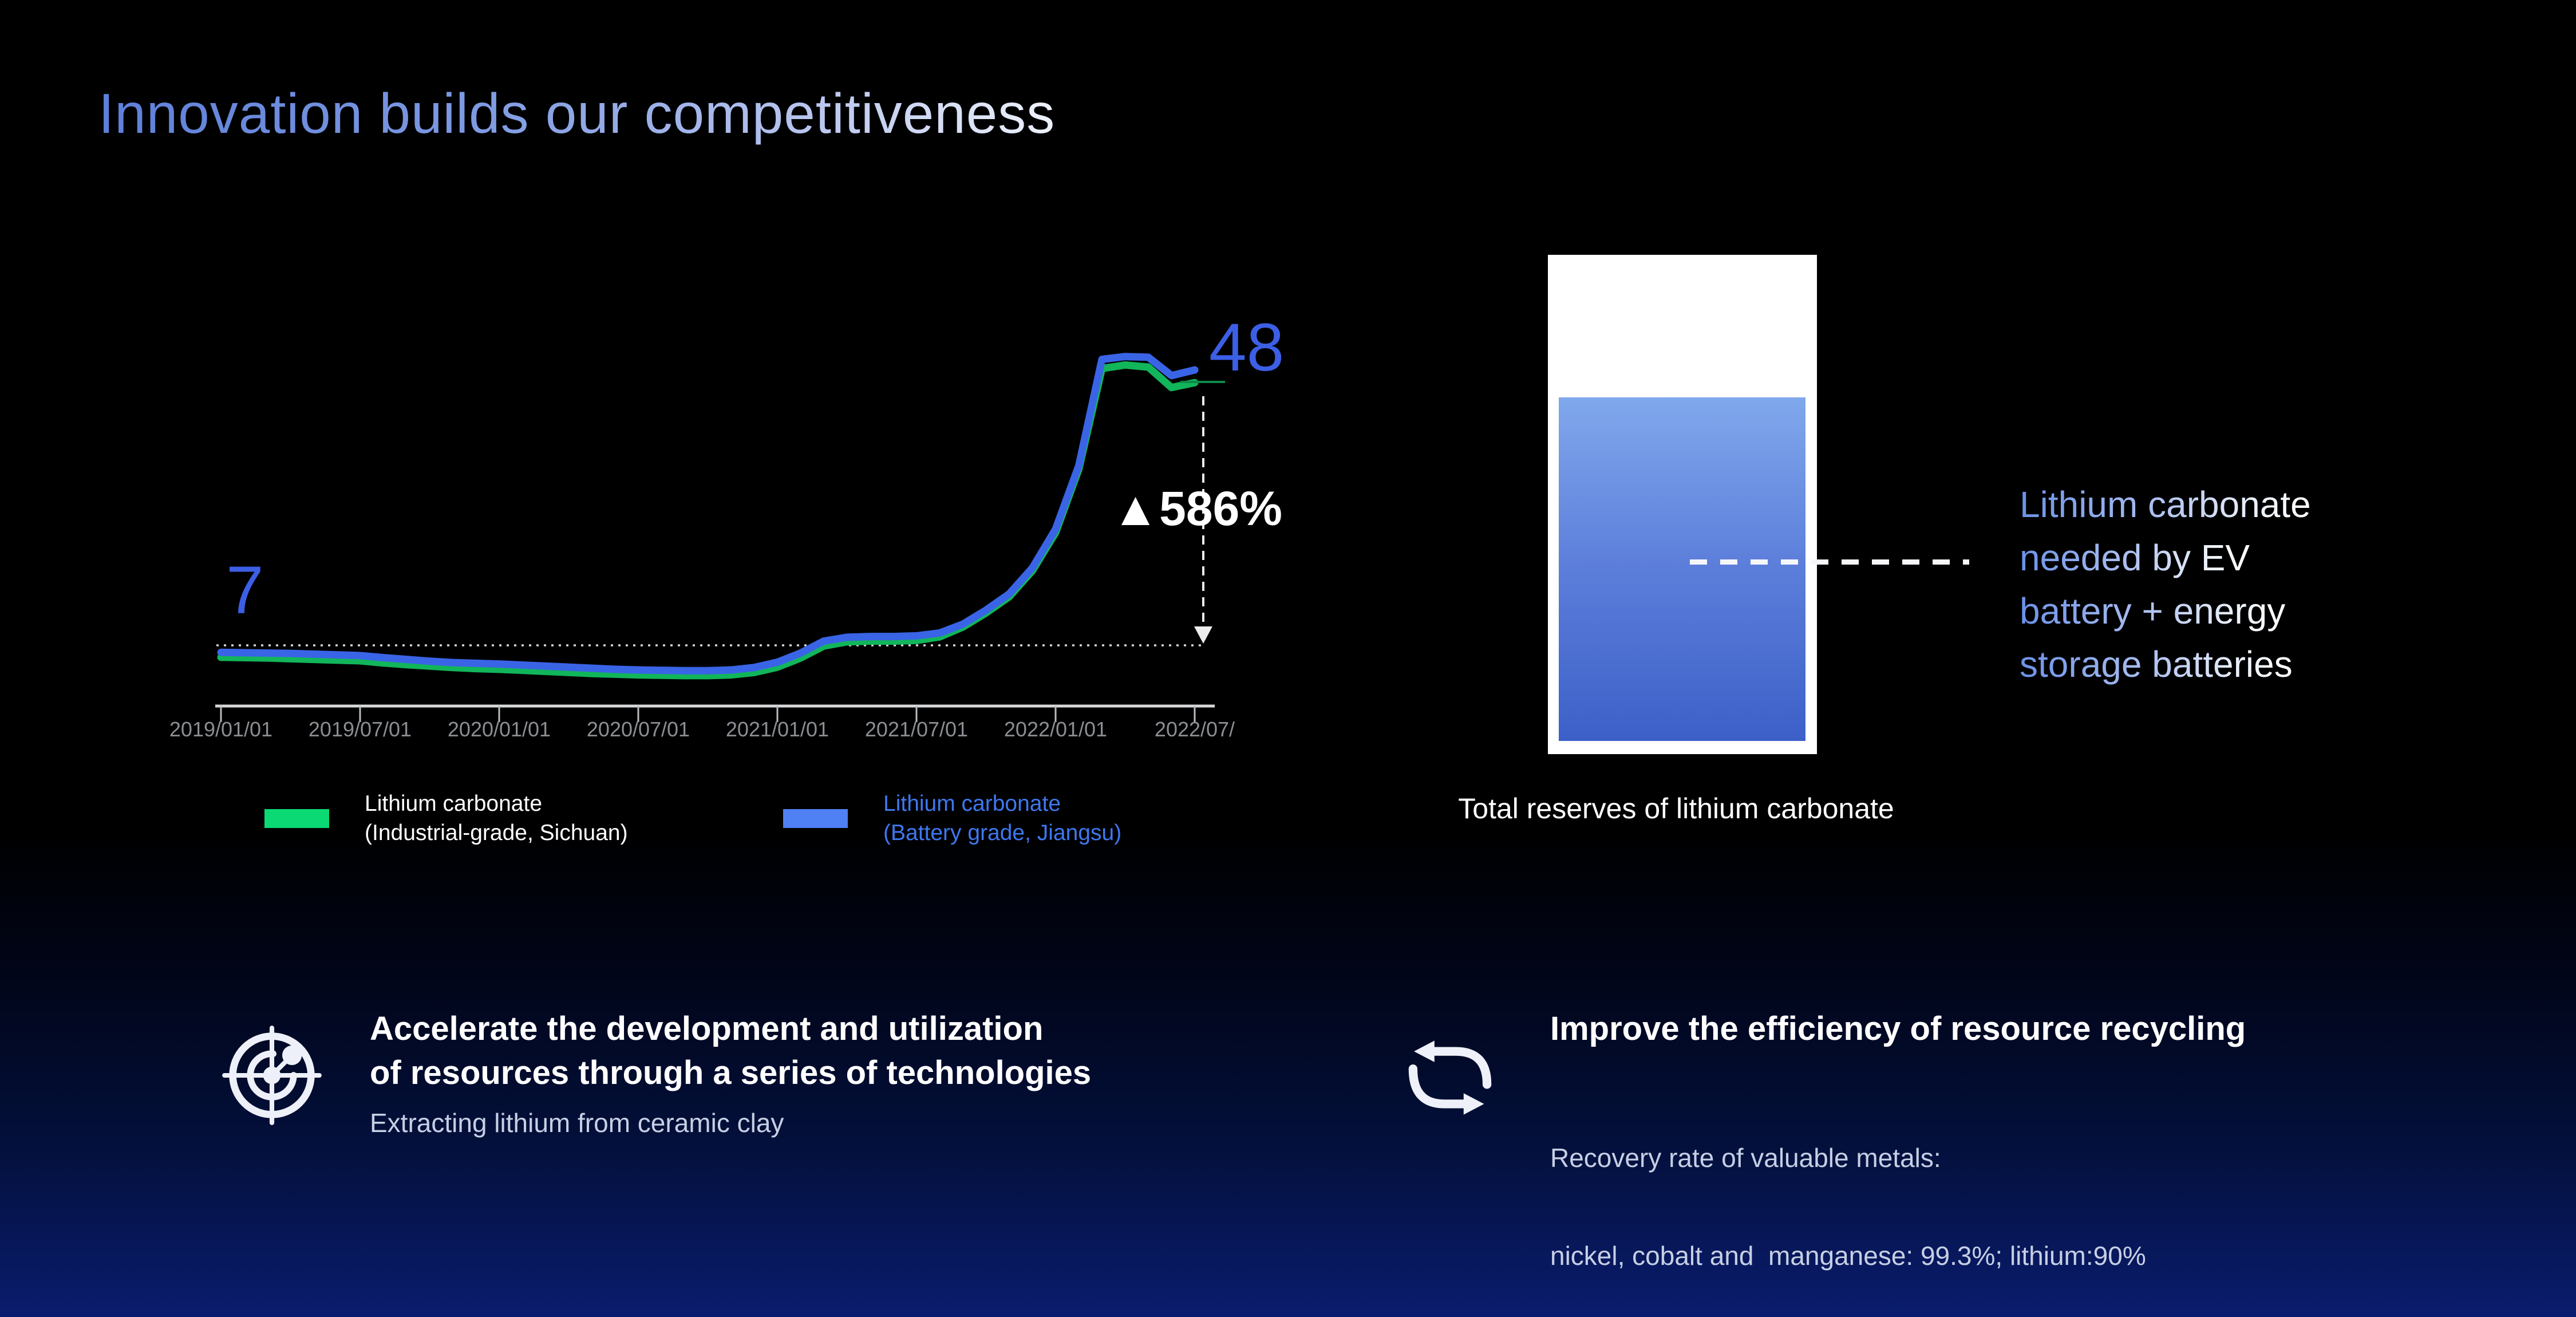  What do you see at coordinates (360, 729) in the screenshot?
I see `x-tick-label: 2019/07/01` at bounding box center [360, 729].